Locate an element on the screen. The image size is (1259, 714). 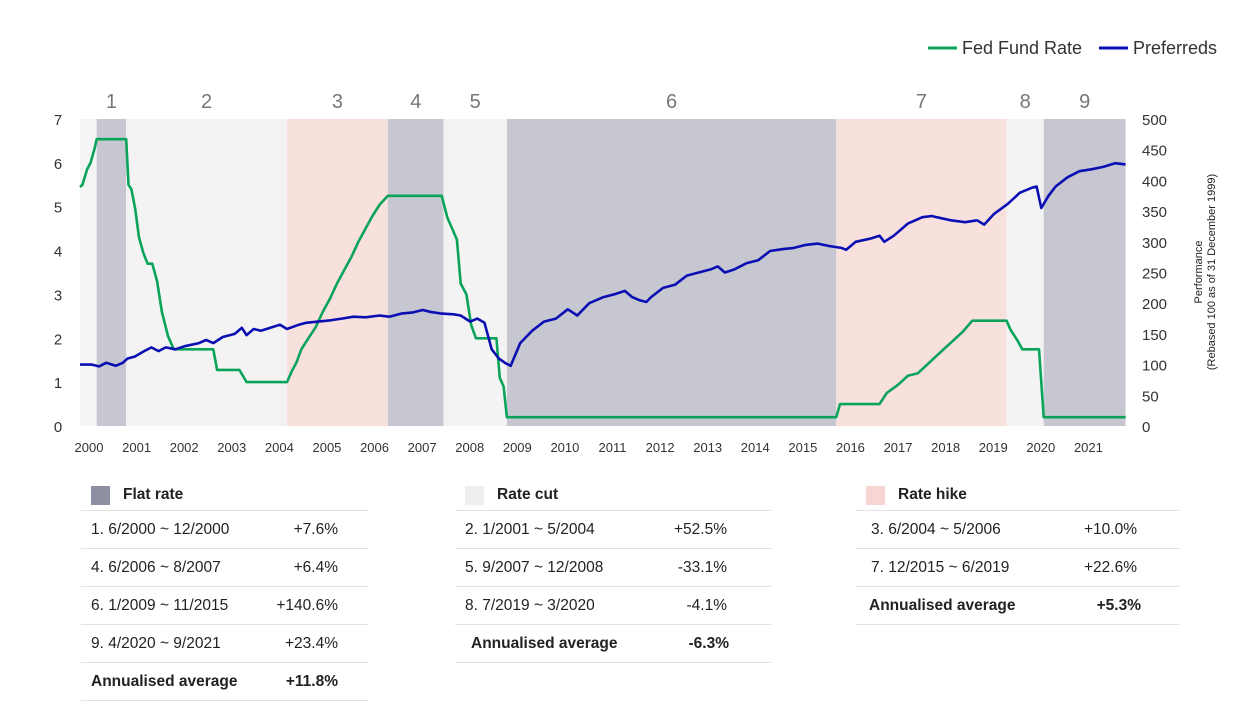
phase-label-7: 7 is located at coordinates (921, 102).